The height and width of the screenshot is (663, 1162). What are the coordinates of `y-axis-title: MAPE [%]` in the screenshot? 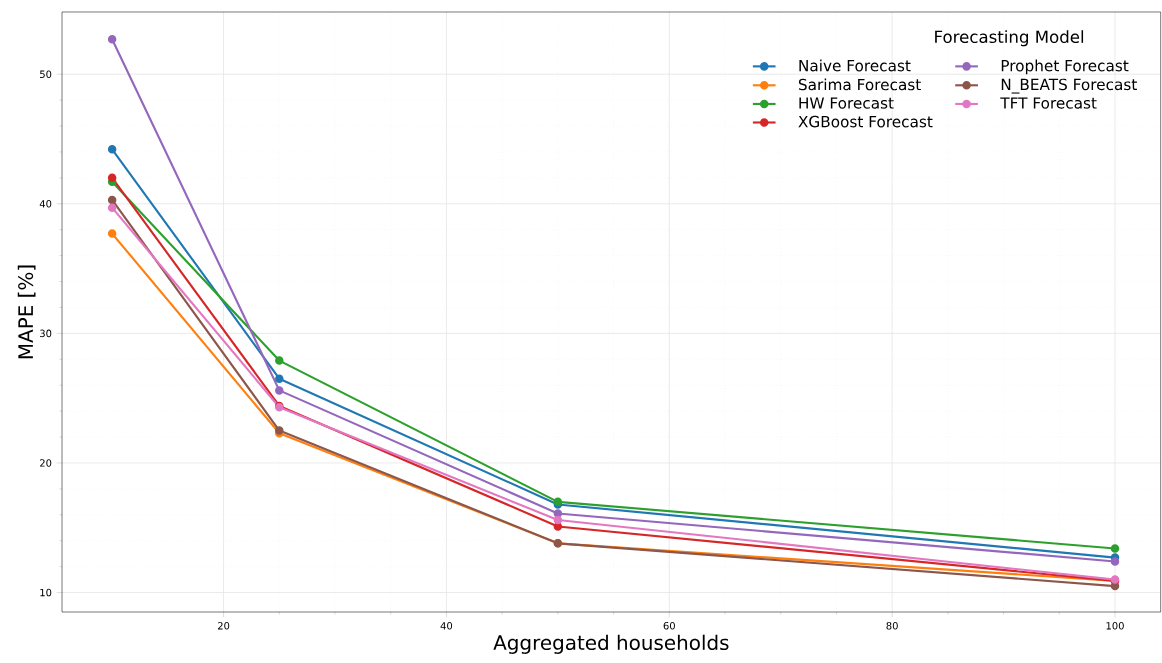 It's located at (26, 312).